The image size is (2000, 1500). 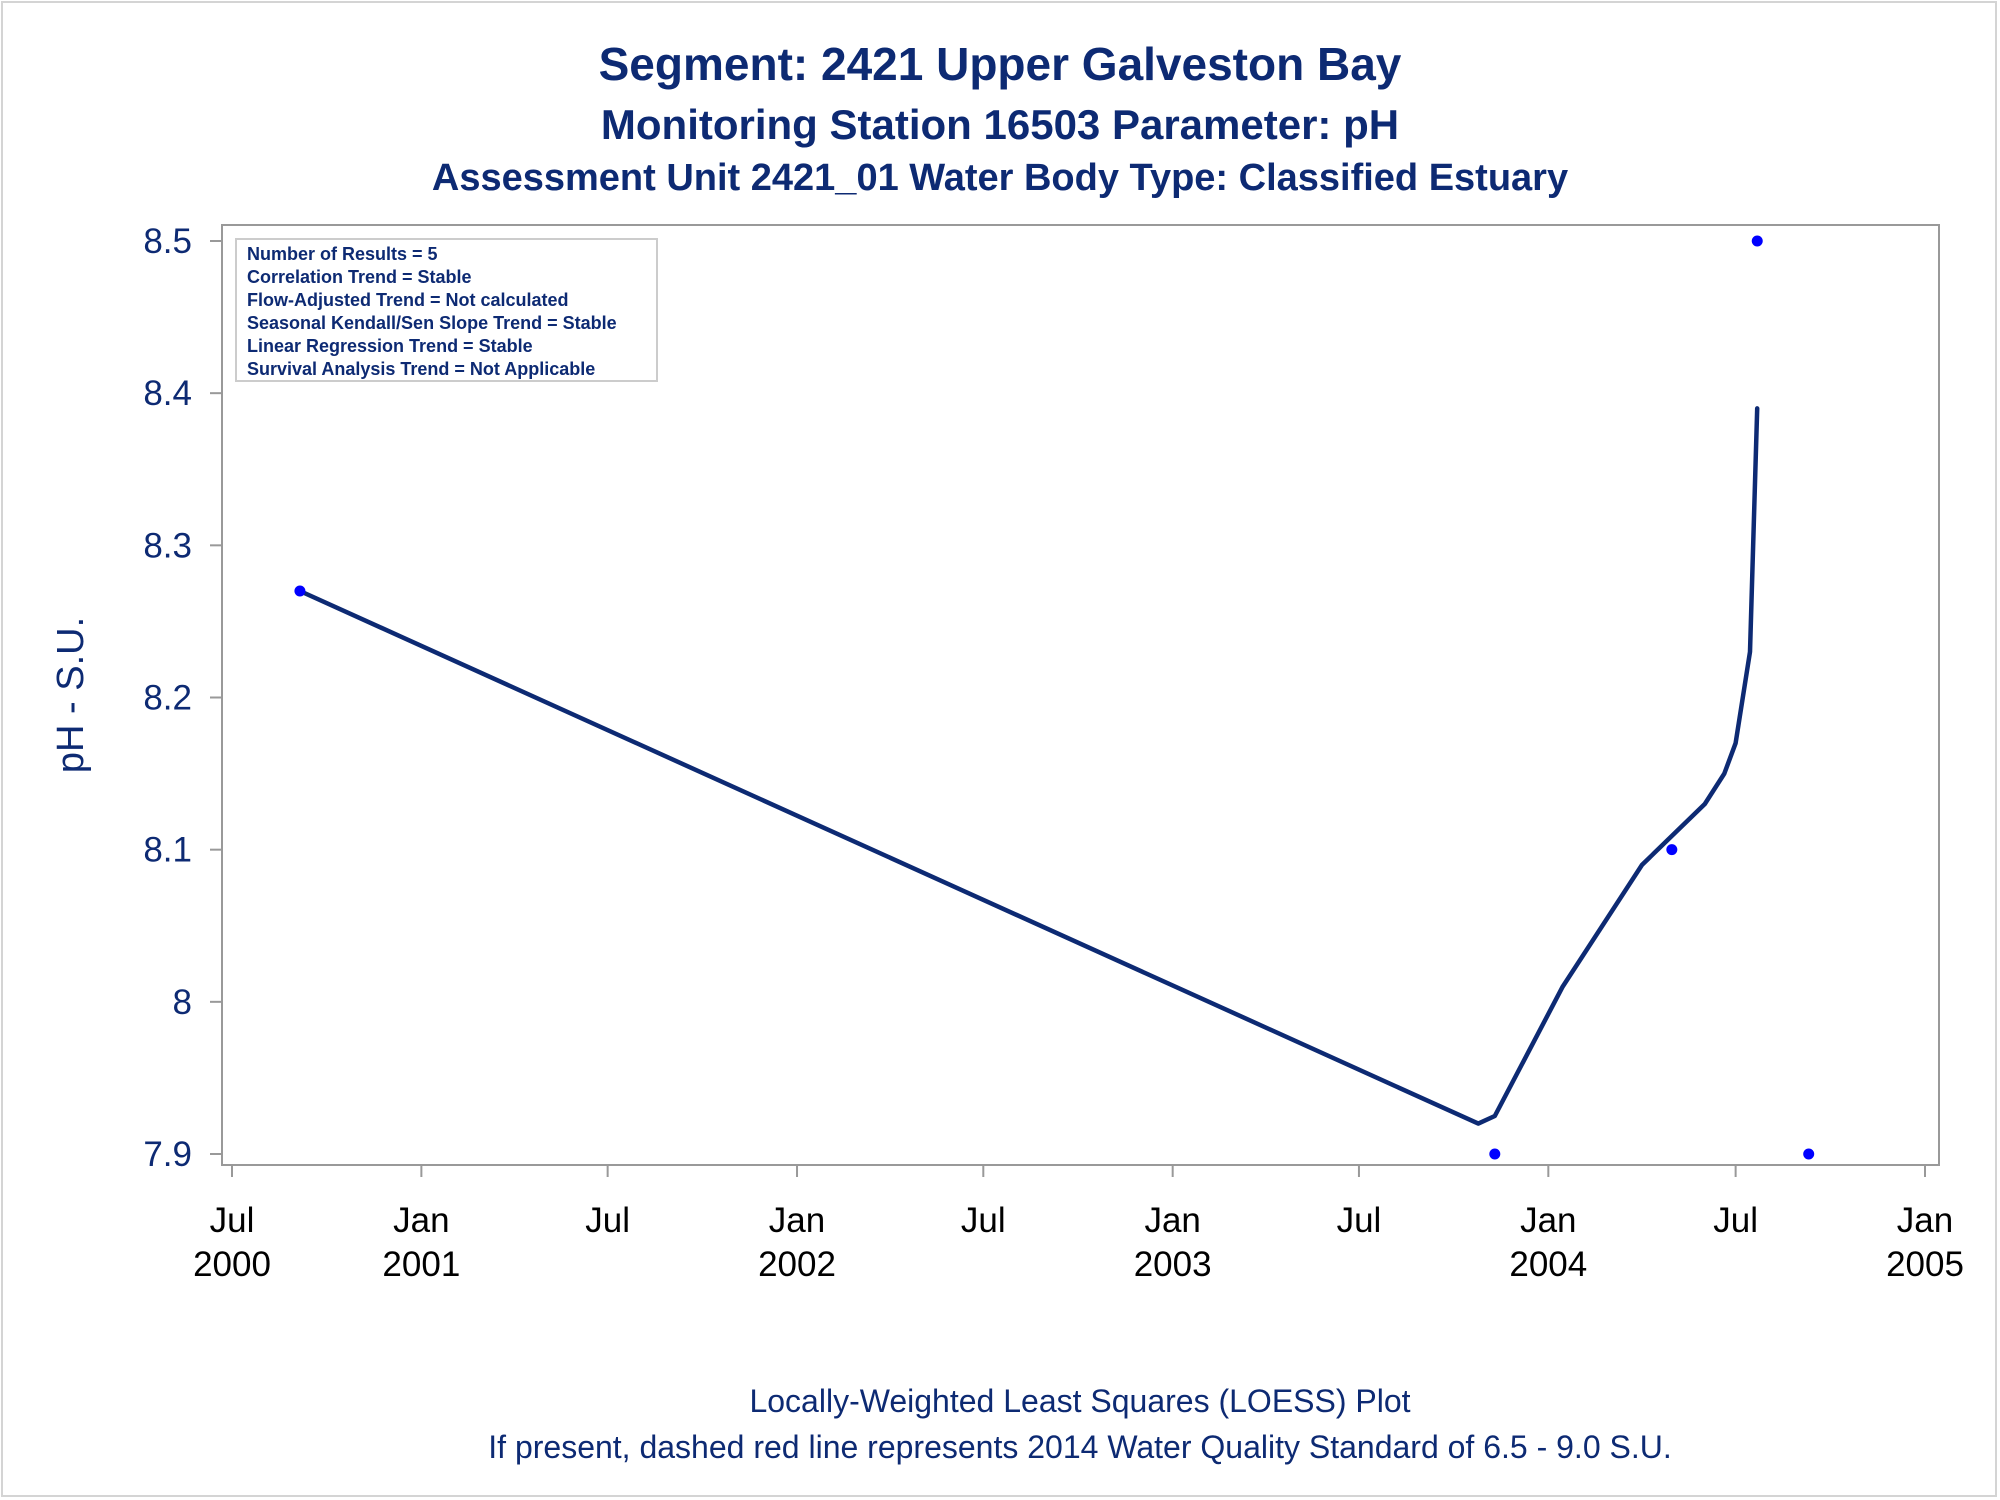 I want to click on trend-stats-box-border, so click(x=446, y=310).